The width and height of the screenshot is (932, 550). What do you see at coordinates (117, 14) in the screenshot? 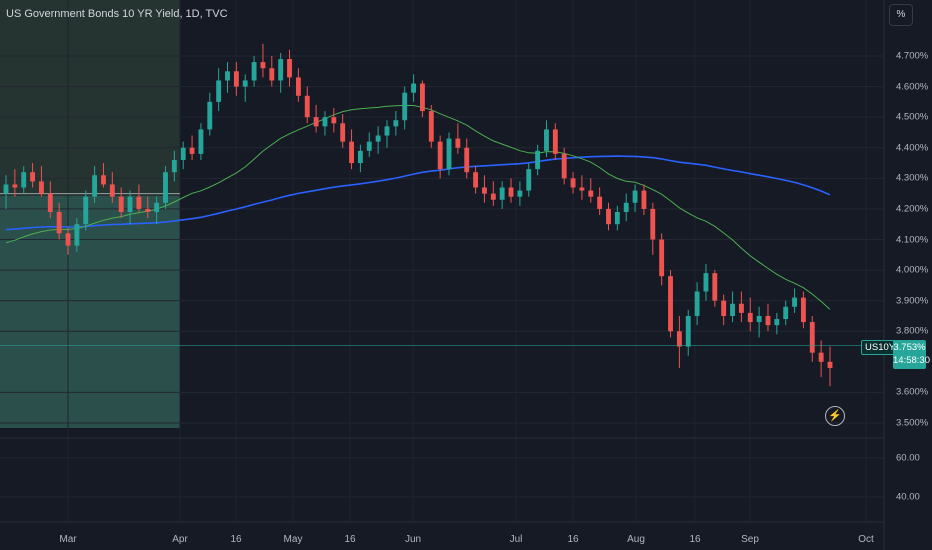
I see `chart-title: US Government Bonds 10 YR Yield, 1D, TVC` at bounding box center [117, 14].